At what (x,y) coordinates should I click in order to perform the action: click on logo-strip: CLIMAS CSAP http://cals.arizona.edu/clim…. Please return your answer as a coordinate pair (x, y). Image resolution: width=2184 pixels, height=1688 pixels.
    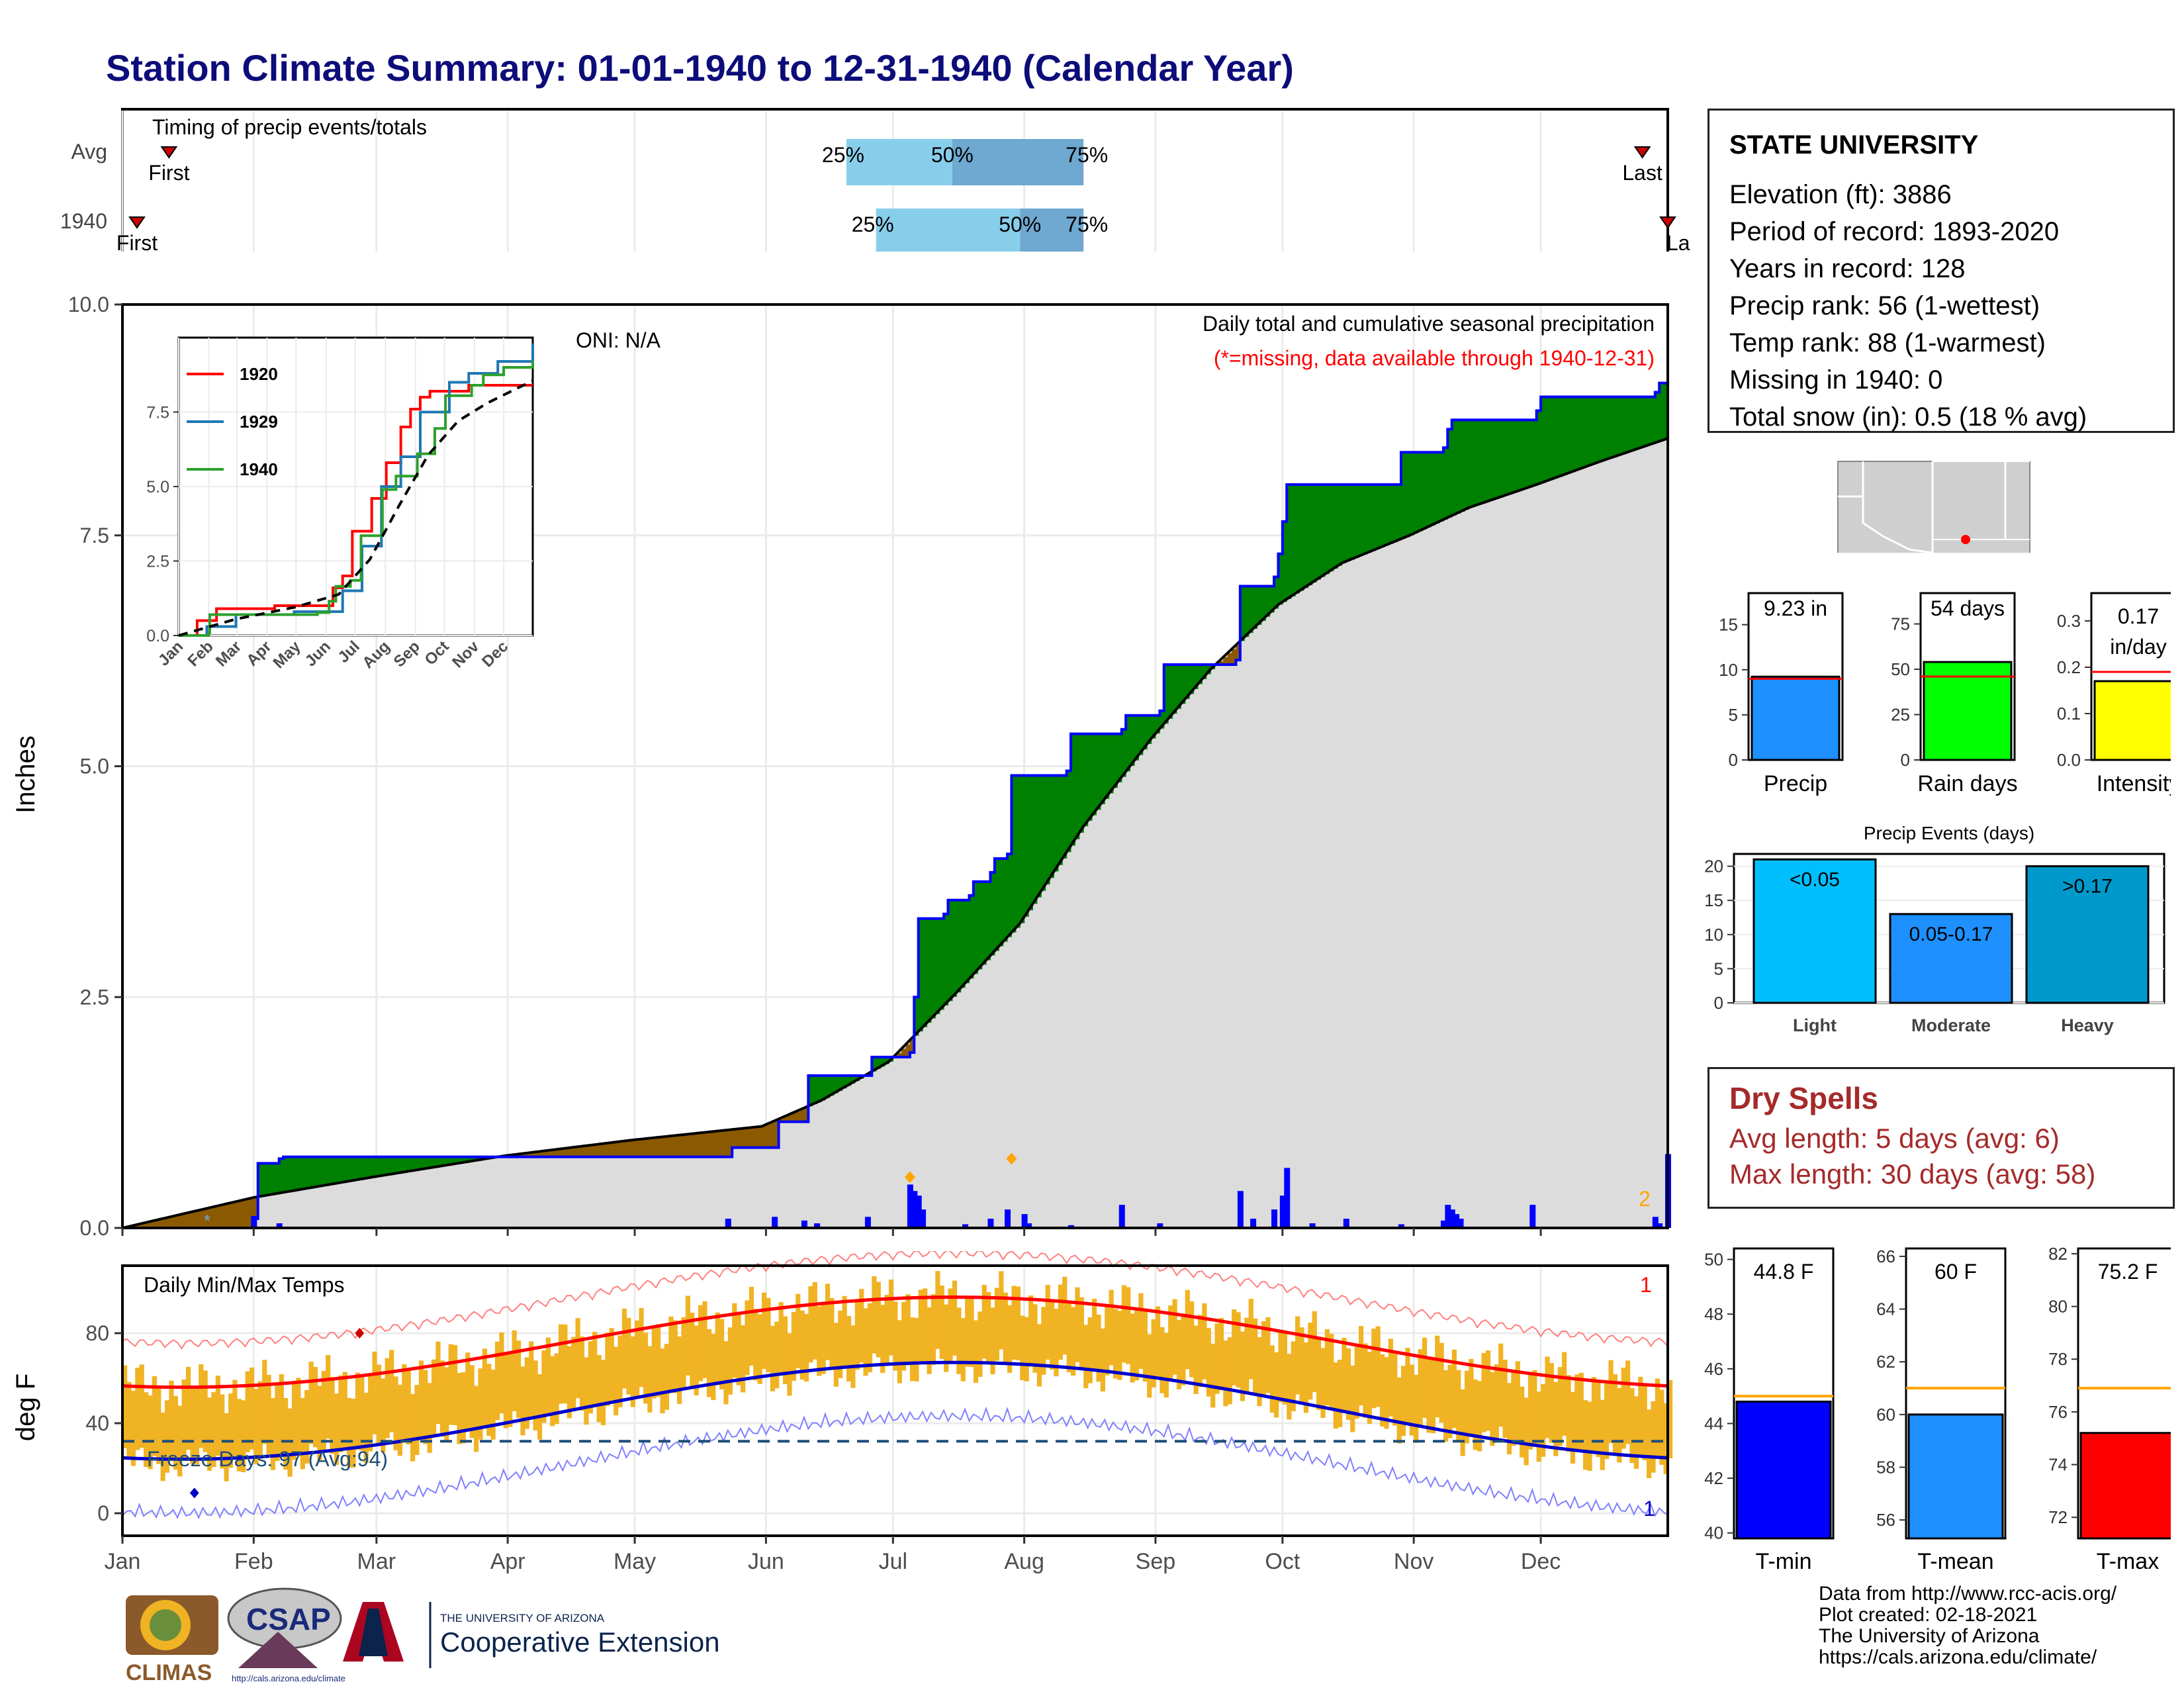
    Looking at the image, I should click on (423, 1636).